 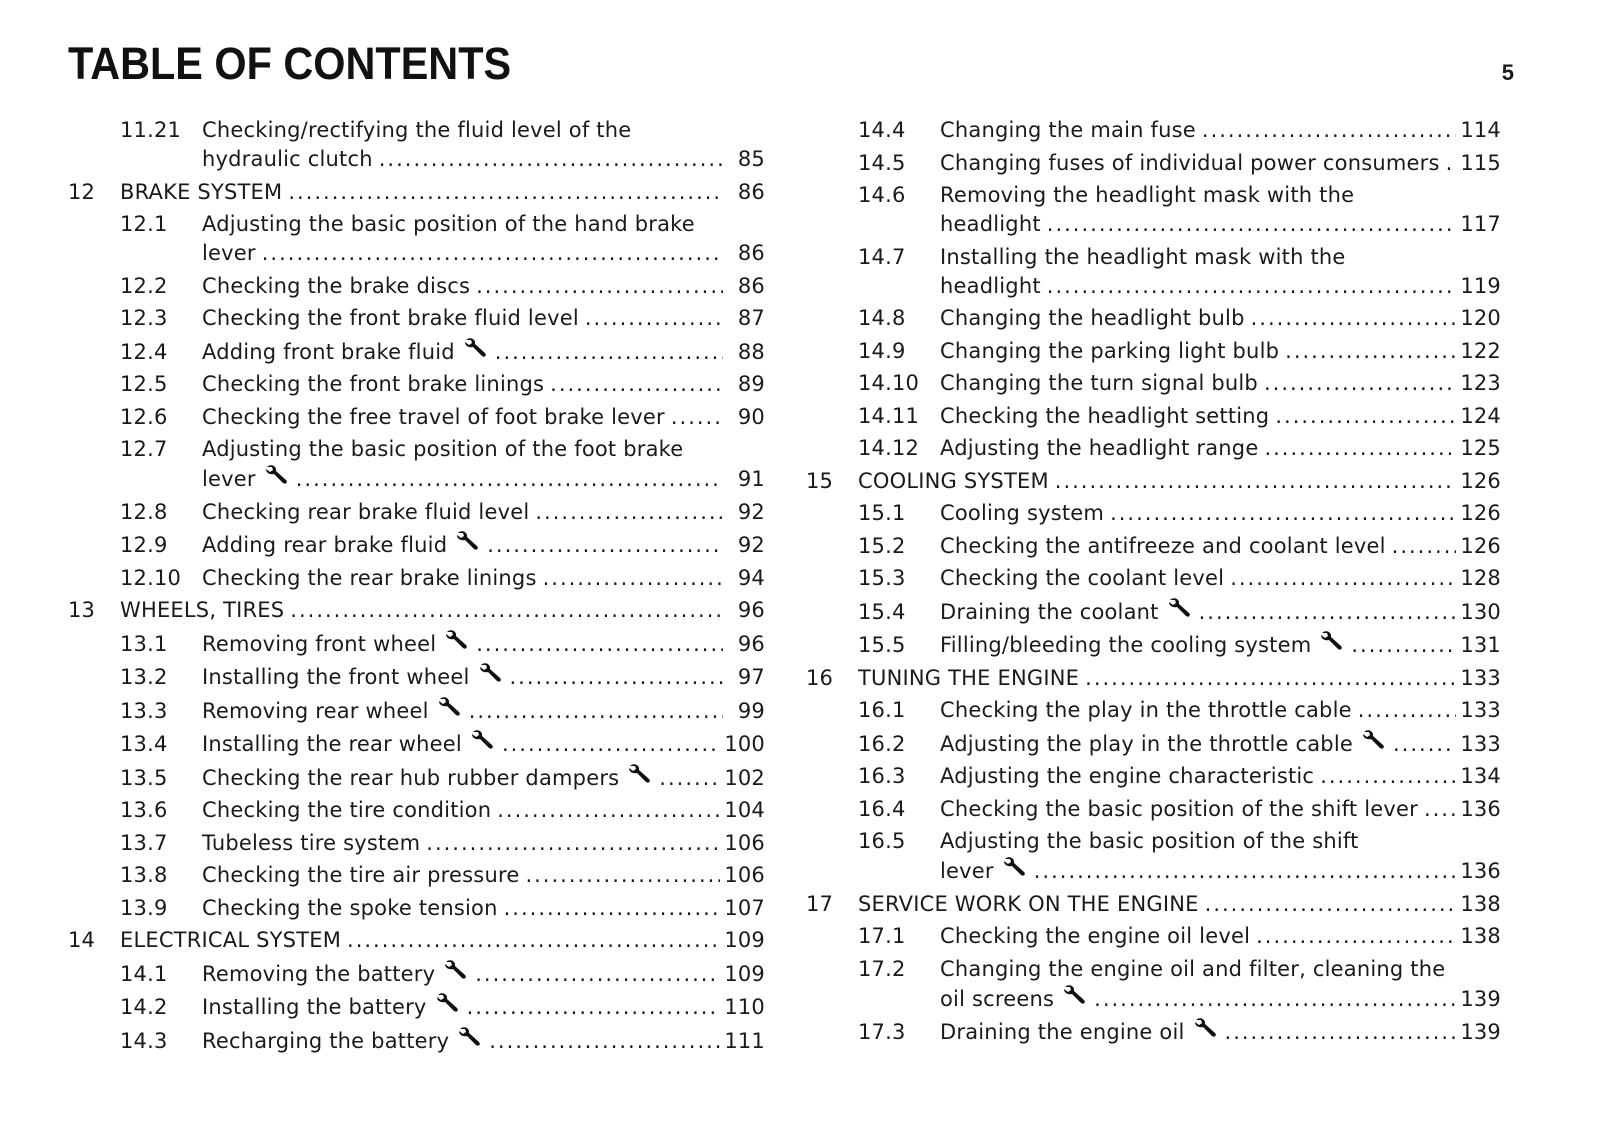 I want to click on toc-chapter-entry: 16 TUNING THE ENGINE 133, so click(x=1153, y=678).